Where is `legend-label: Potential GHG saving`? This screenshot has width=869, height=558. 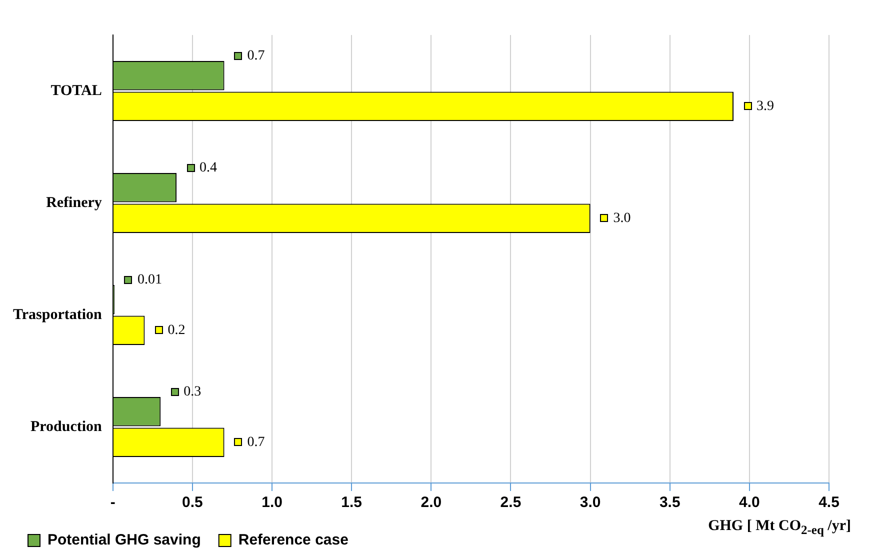 legend-label: Potential GHG saving is located at coordinates (124, 540).